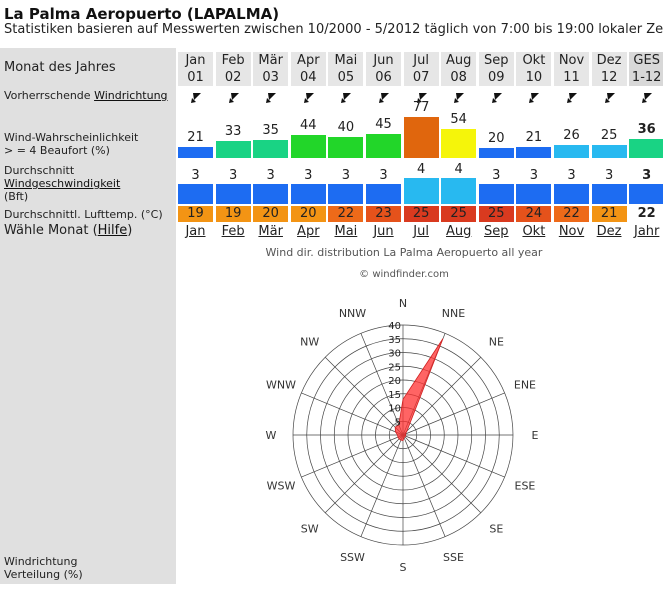  I want to click on month-header-aug: Aug 08, so click(459, 69).